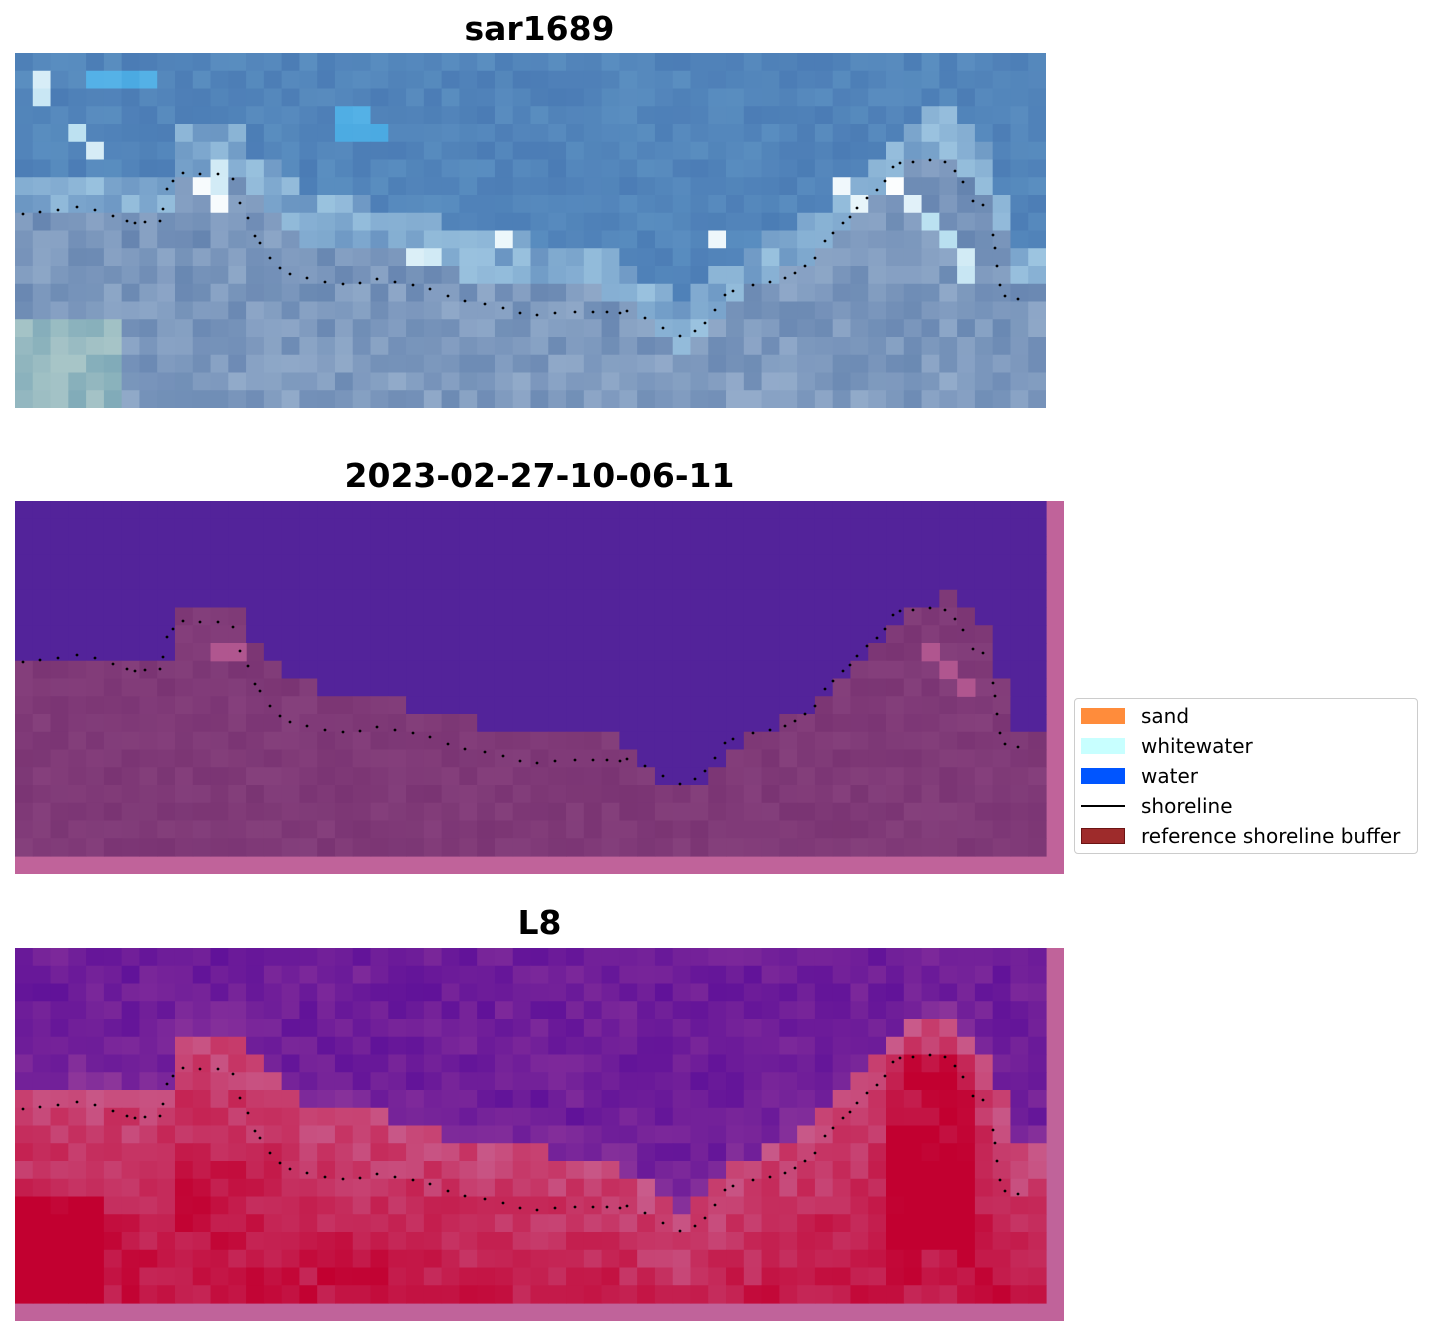  Describe the element at coordinates (1103, 806) in the screenshot. I see `shoreline-line-symbol` at that location.